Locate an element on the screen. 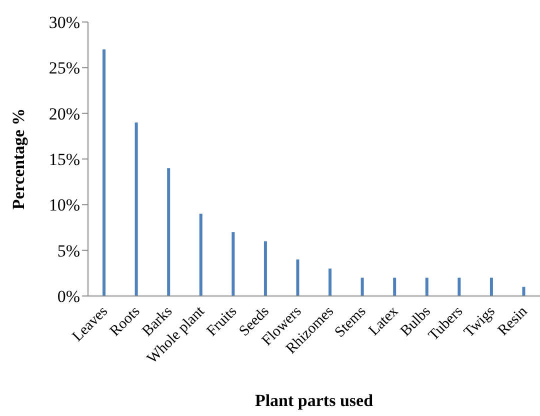  y-tick-label: 10% is located at coordinates (64, 205).